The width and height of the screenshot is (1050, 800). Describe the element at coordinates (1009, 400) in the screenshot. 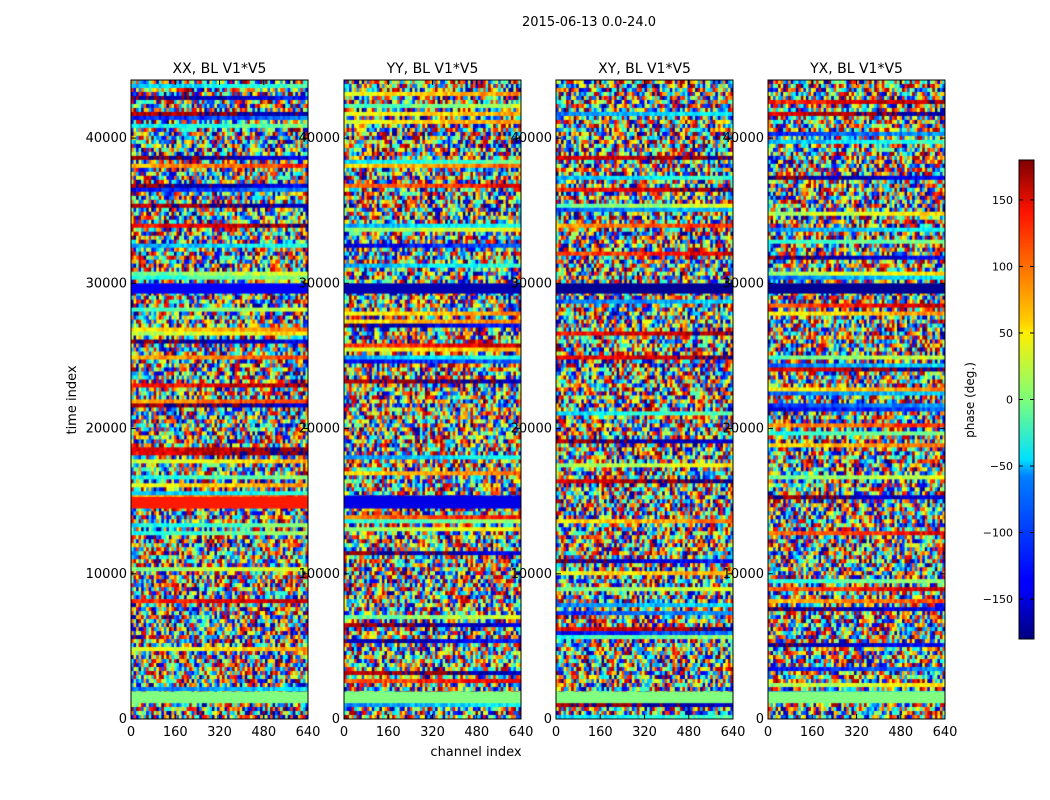

I see `colorbar-tick-label: 0` at that location.